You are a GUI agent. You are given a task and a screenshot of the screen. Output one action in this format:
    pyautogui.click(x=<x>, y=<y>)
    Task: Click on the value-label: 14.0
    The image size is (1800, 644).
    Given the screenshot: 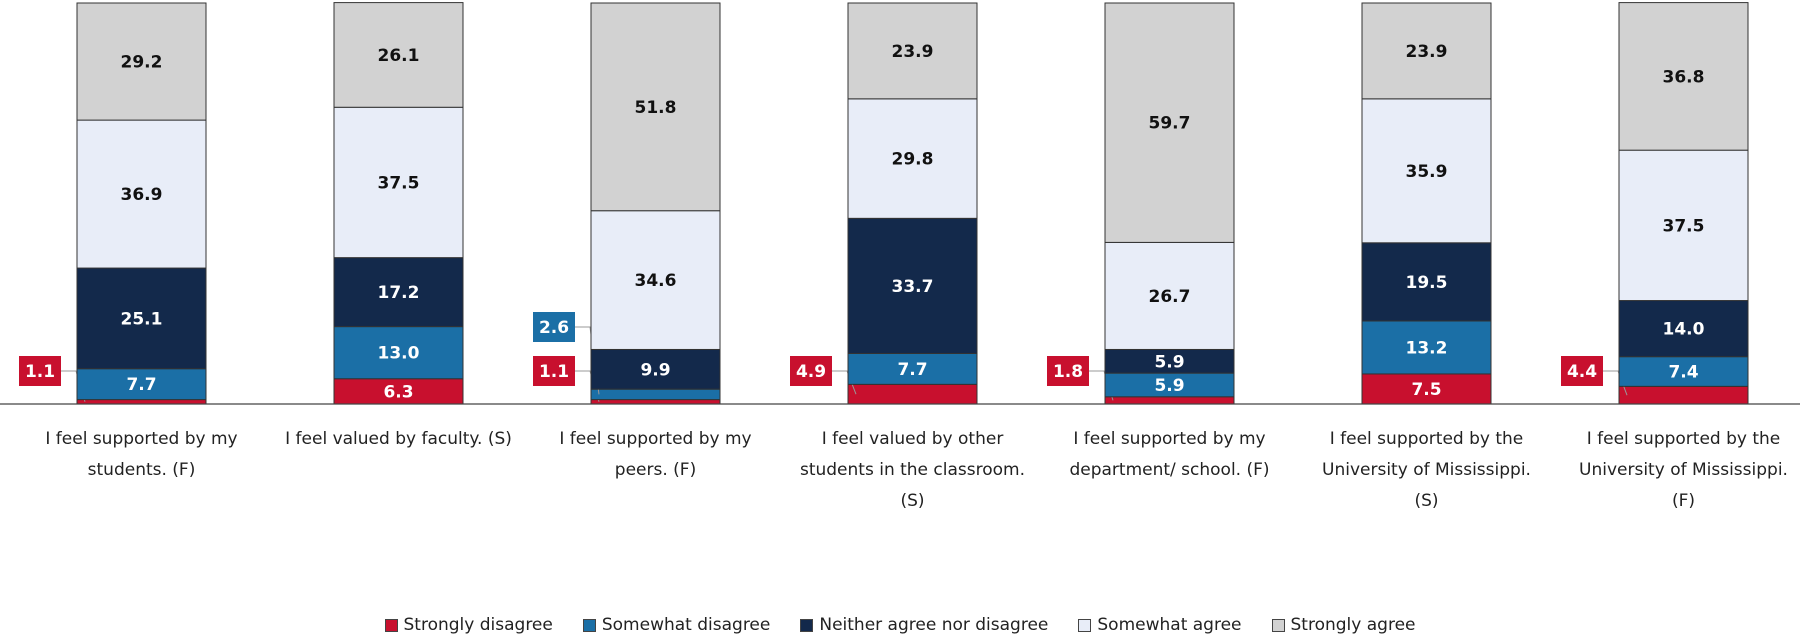 What is the action you would take?
    pyautogui.click(x=1684, y=330)
    